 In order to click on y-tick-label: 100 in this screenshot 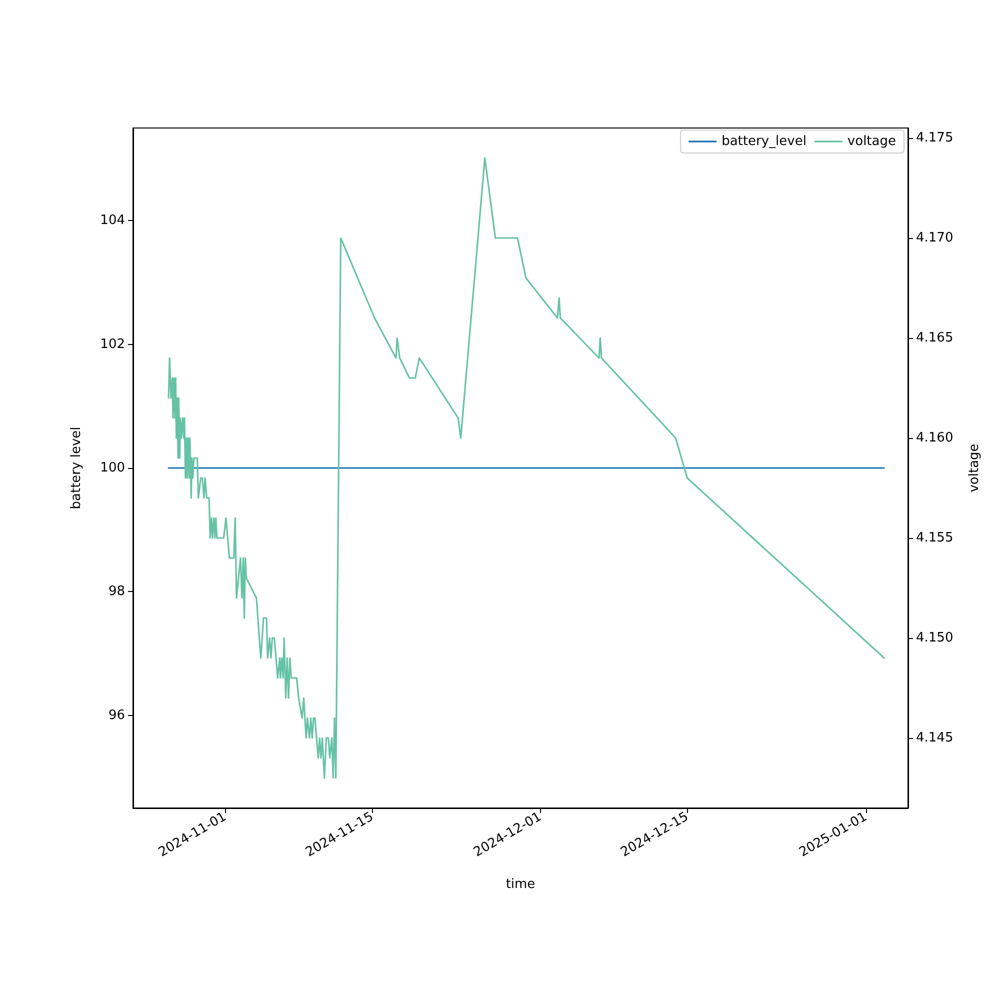, I will do `click(112, 468)`.